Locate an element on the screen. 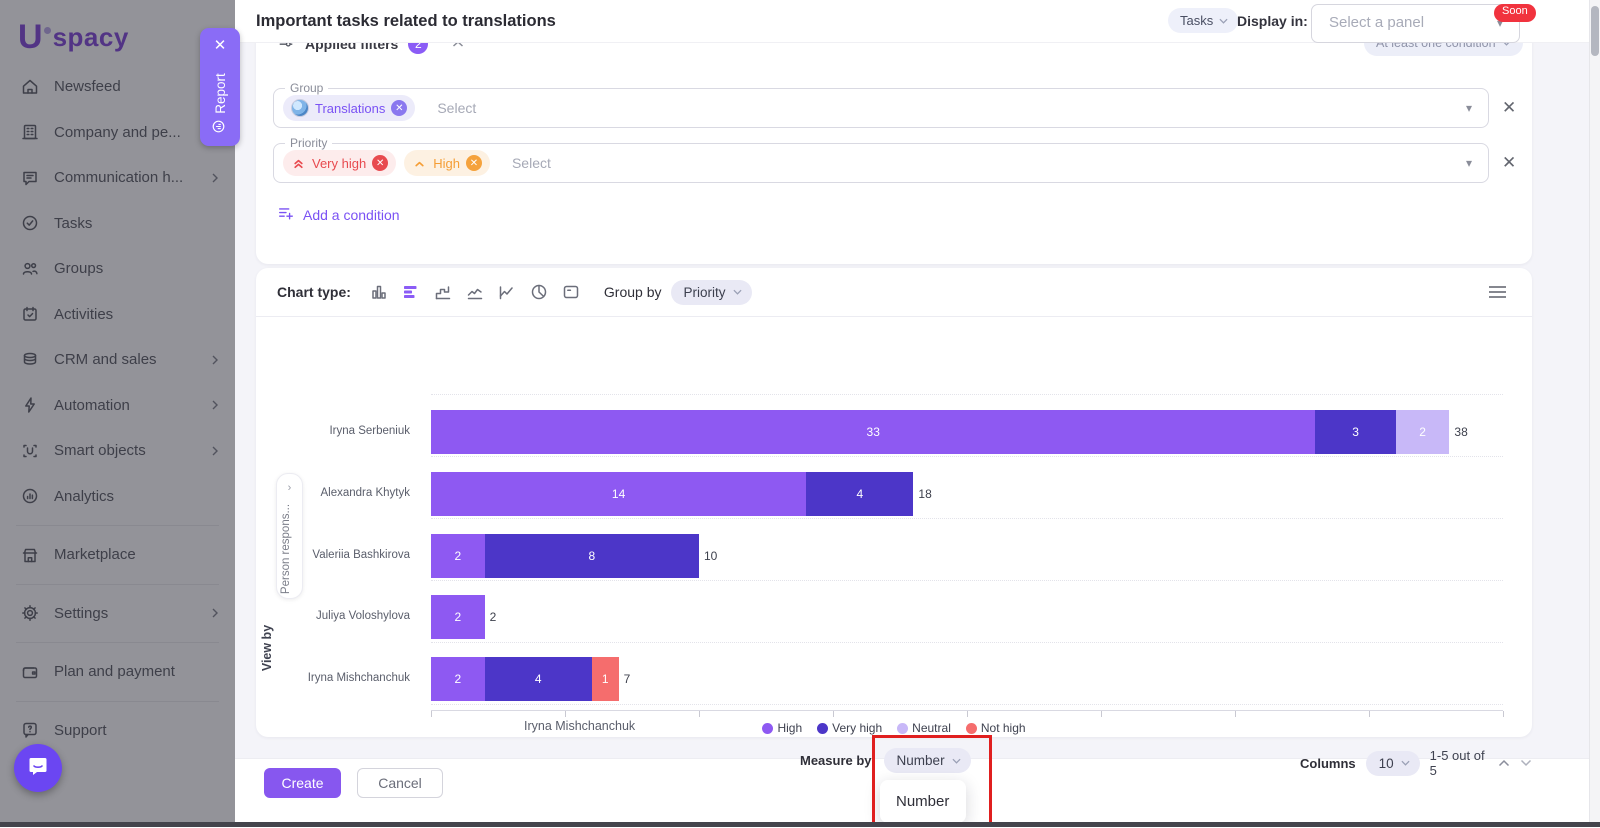  bar-segment-very-high: 8 is located at coordinates (591, 556).